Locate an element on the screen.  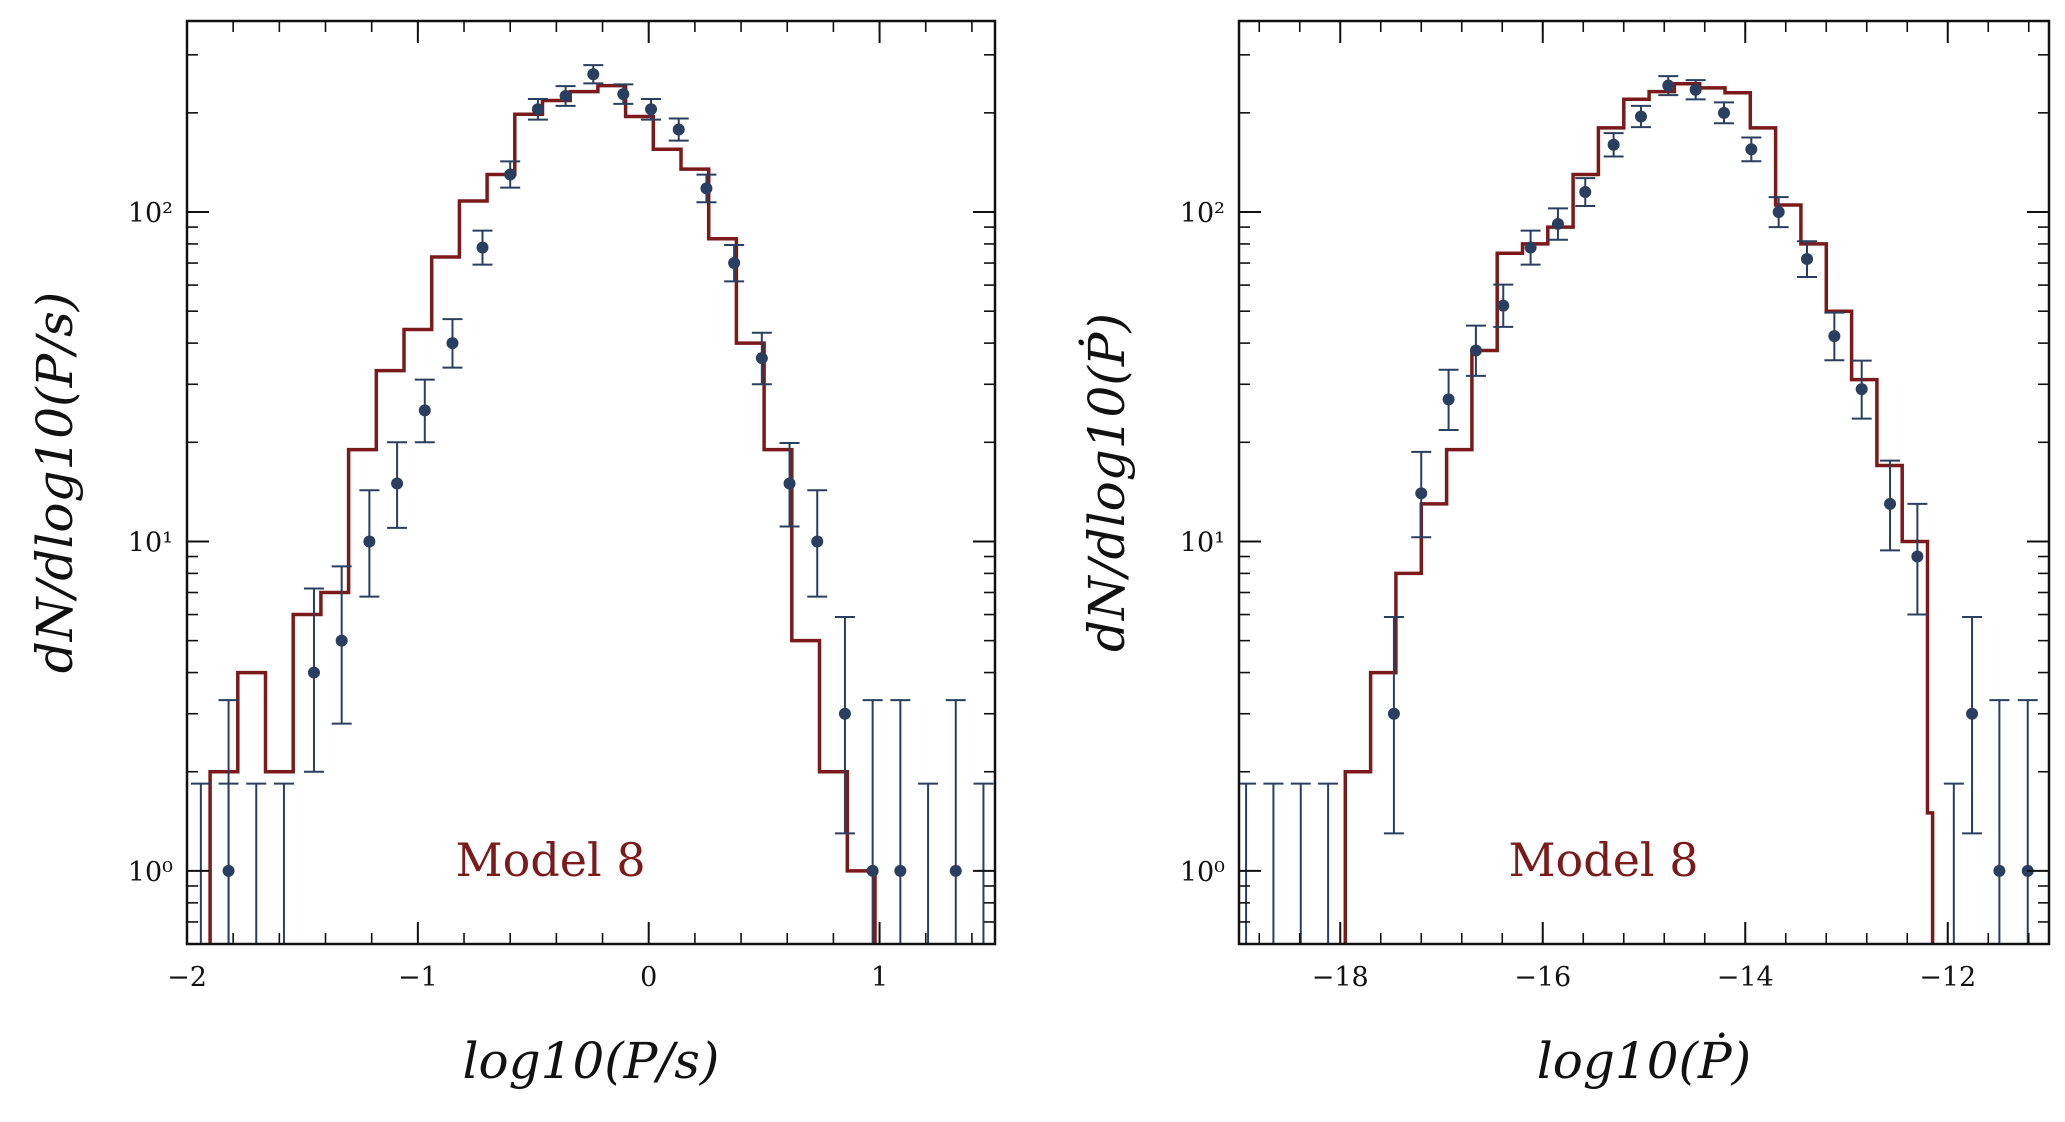
x-tick-label: 0 is located at coordinates (648, 977).